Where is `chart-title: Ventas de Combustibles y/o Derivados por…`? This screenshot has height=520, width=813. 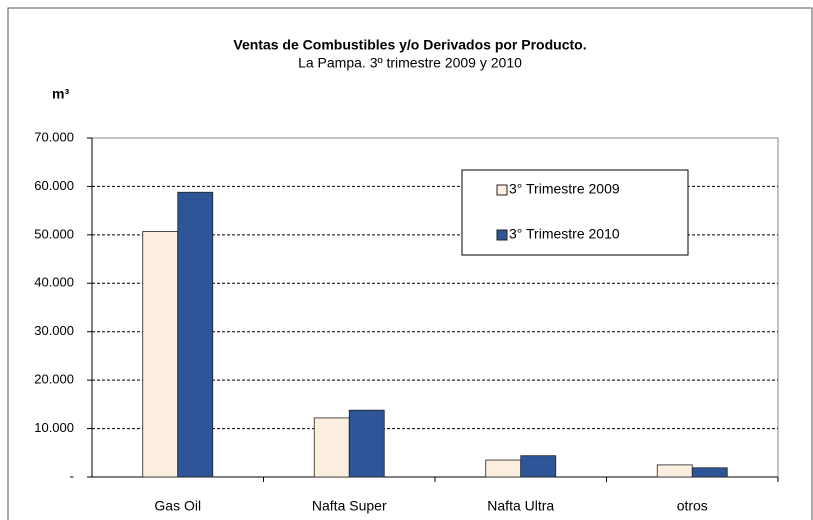
chart-title: Ventas de Combustibles y/o Derivados por… is located at coordinates (409, 45).